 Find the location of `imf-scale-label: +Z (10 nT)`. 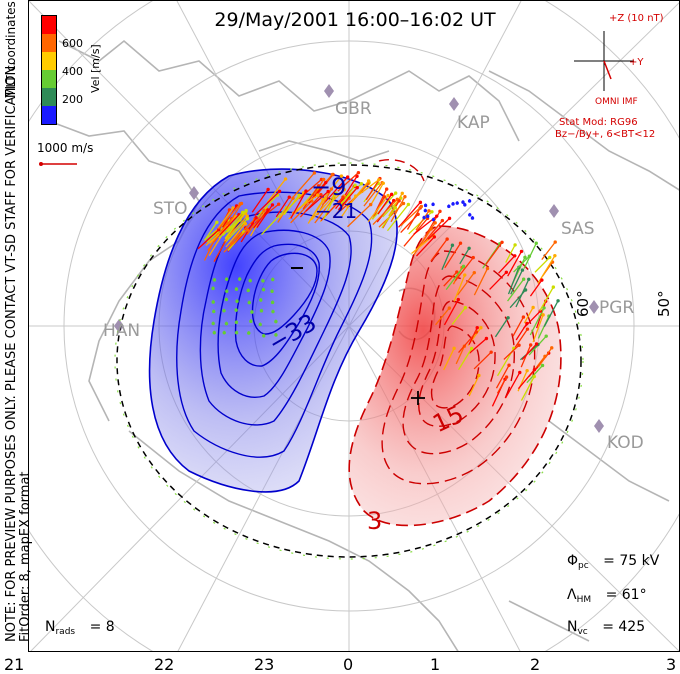

imf-scale-label: +Z (10 nT) is located at coordinates (636, 18).